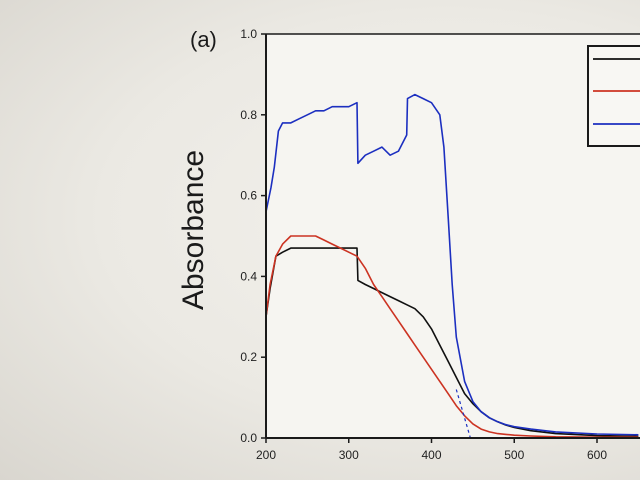  I want to click on legend-entries, so click(616, 91).